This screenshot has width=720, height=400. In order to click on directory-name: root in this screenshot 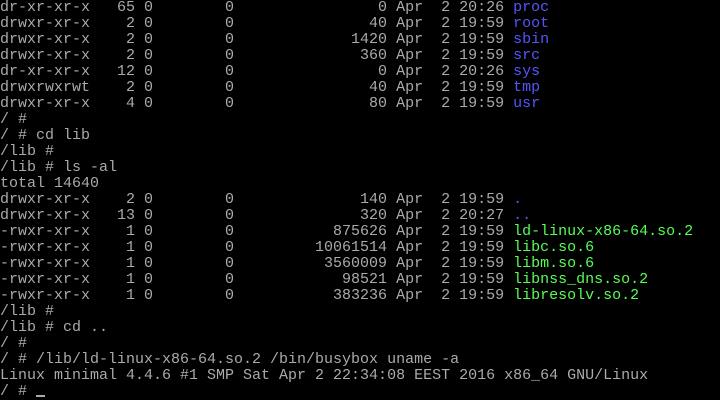, I will do `click(531, 23)`.